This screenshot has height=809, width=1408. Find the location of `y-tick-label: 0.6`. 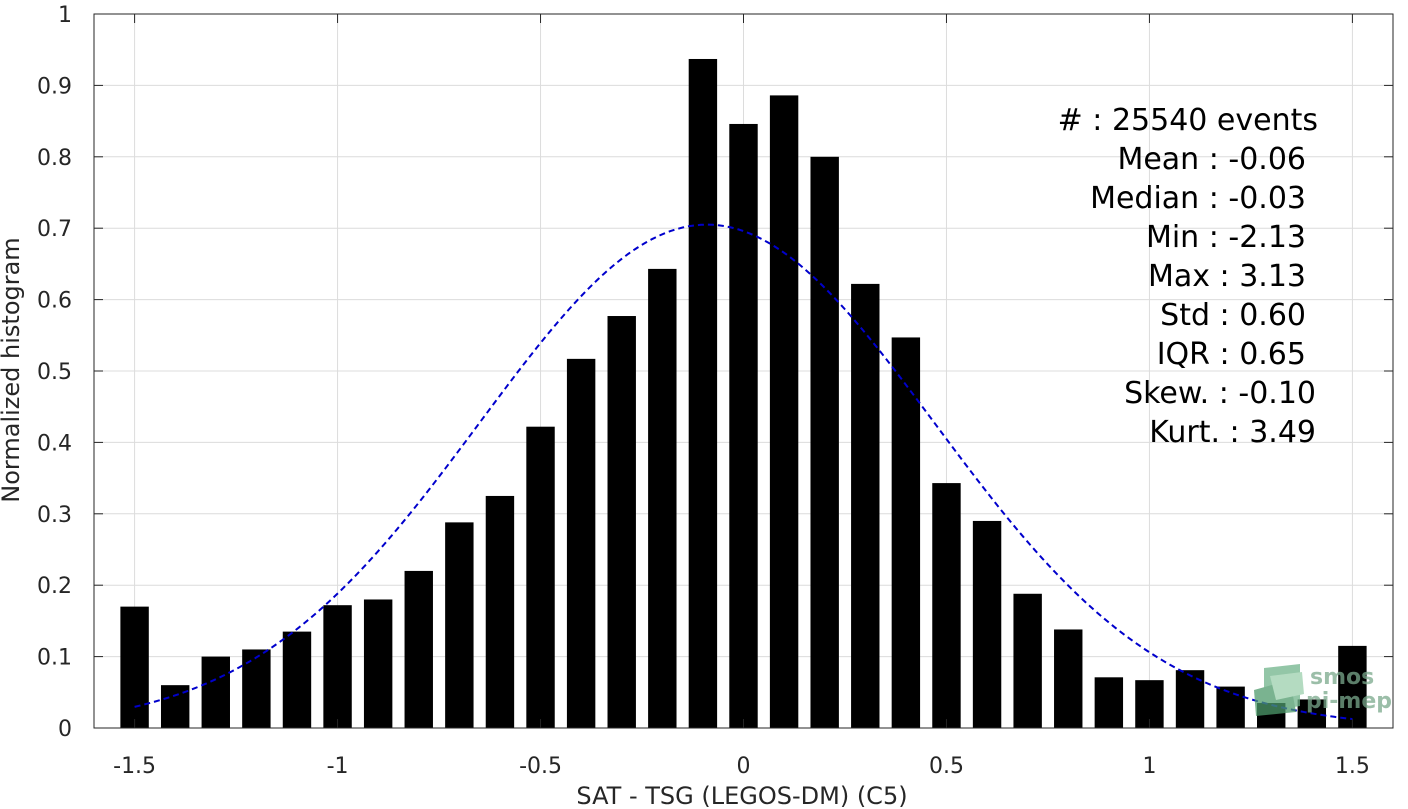

y-tick-label: 0.6 is located at coordinates (54, 301).